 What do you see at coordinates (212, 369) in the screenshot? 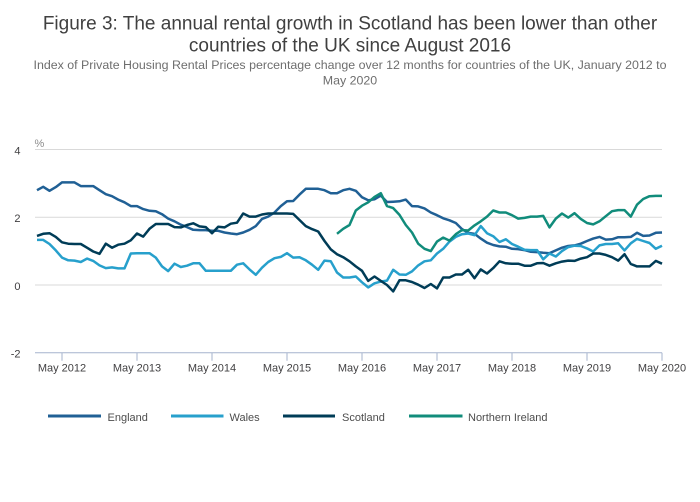
I see `svg-text: May 2014` at bounding box center [212, 369].